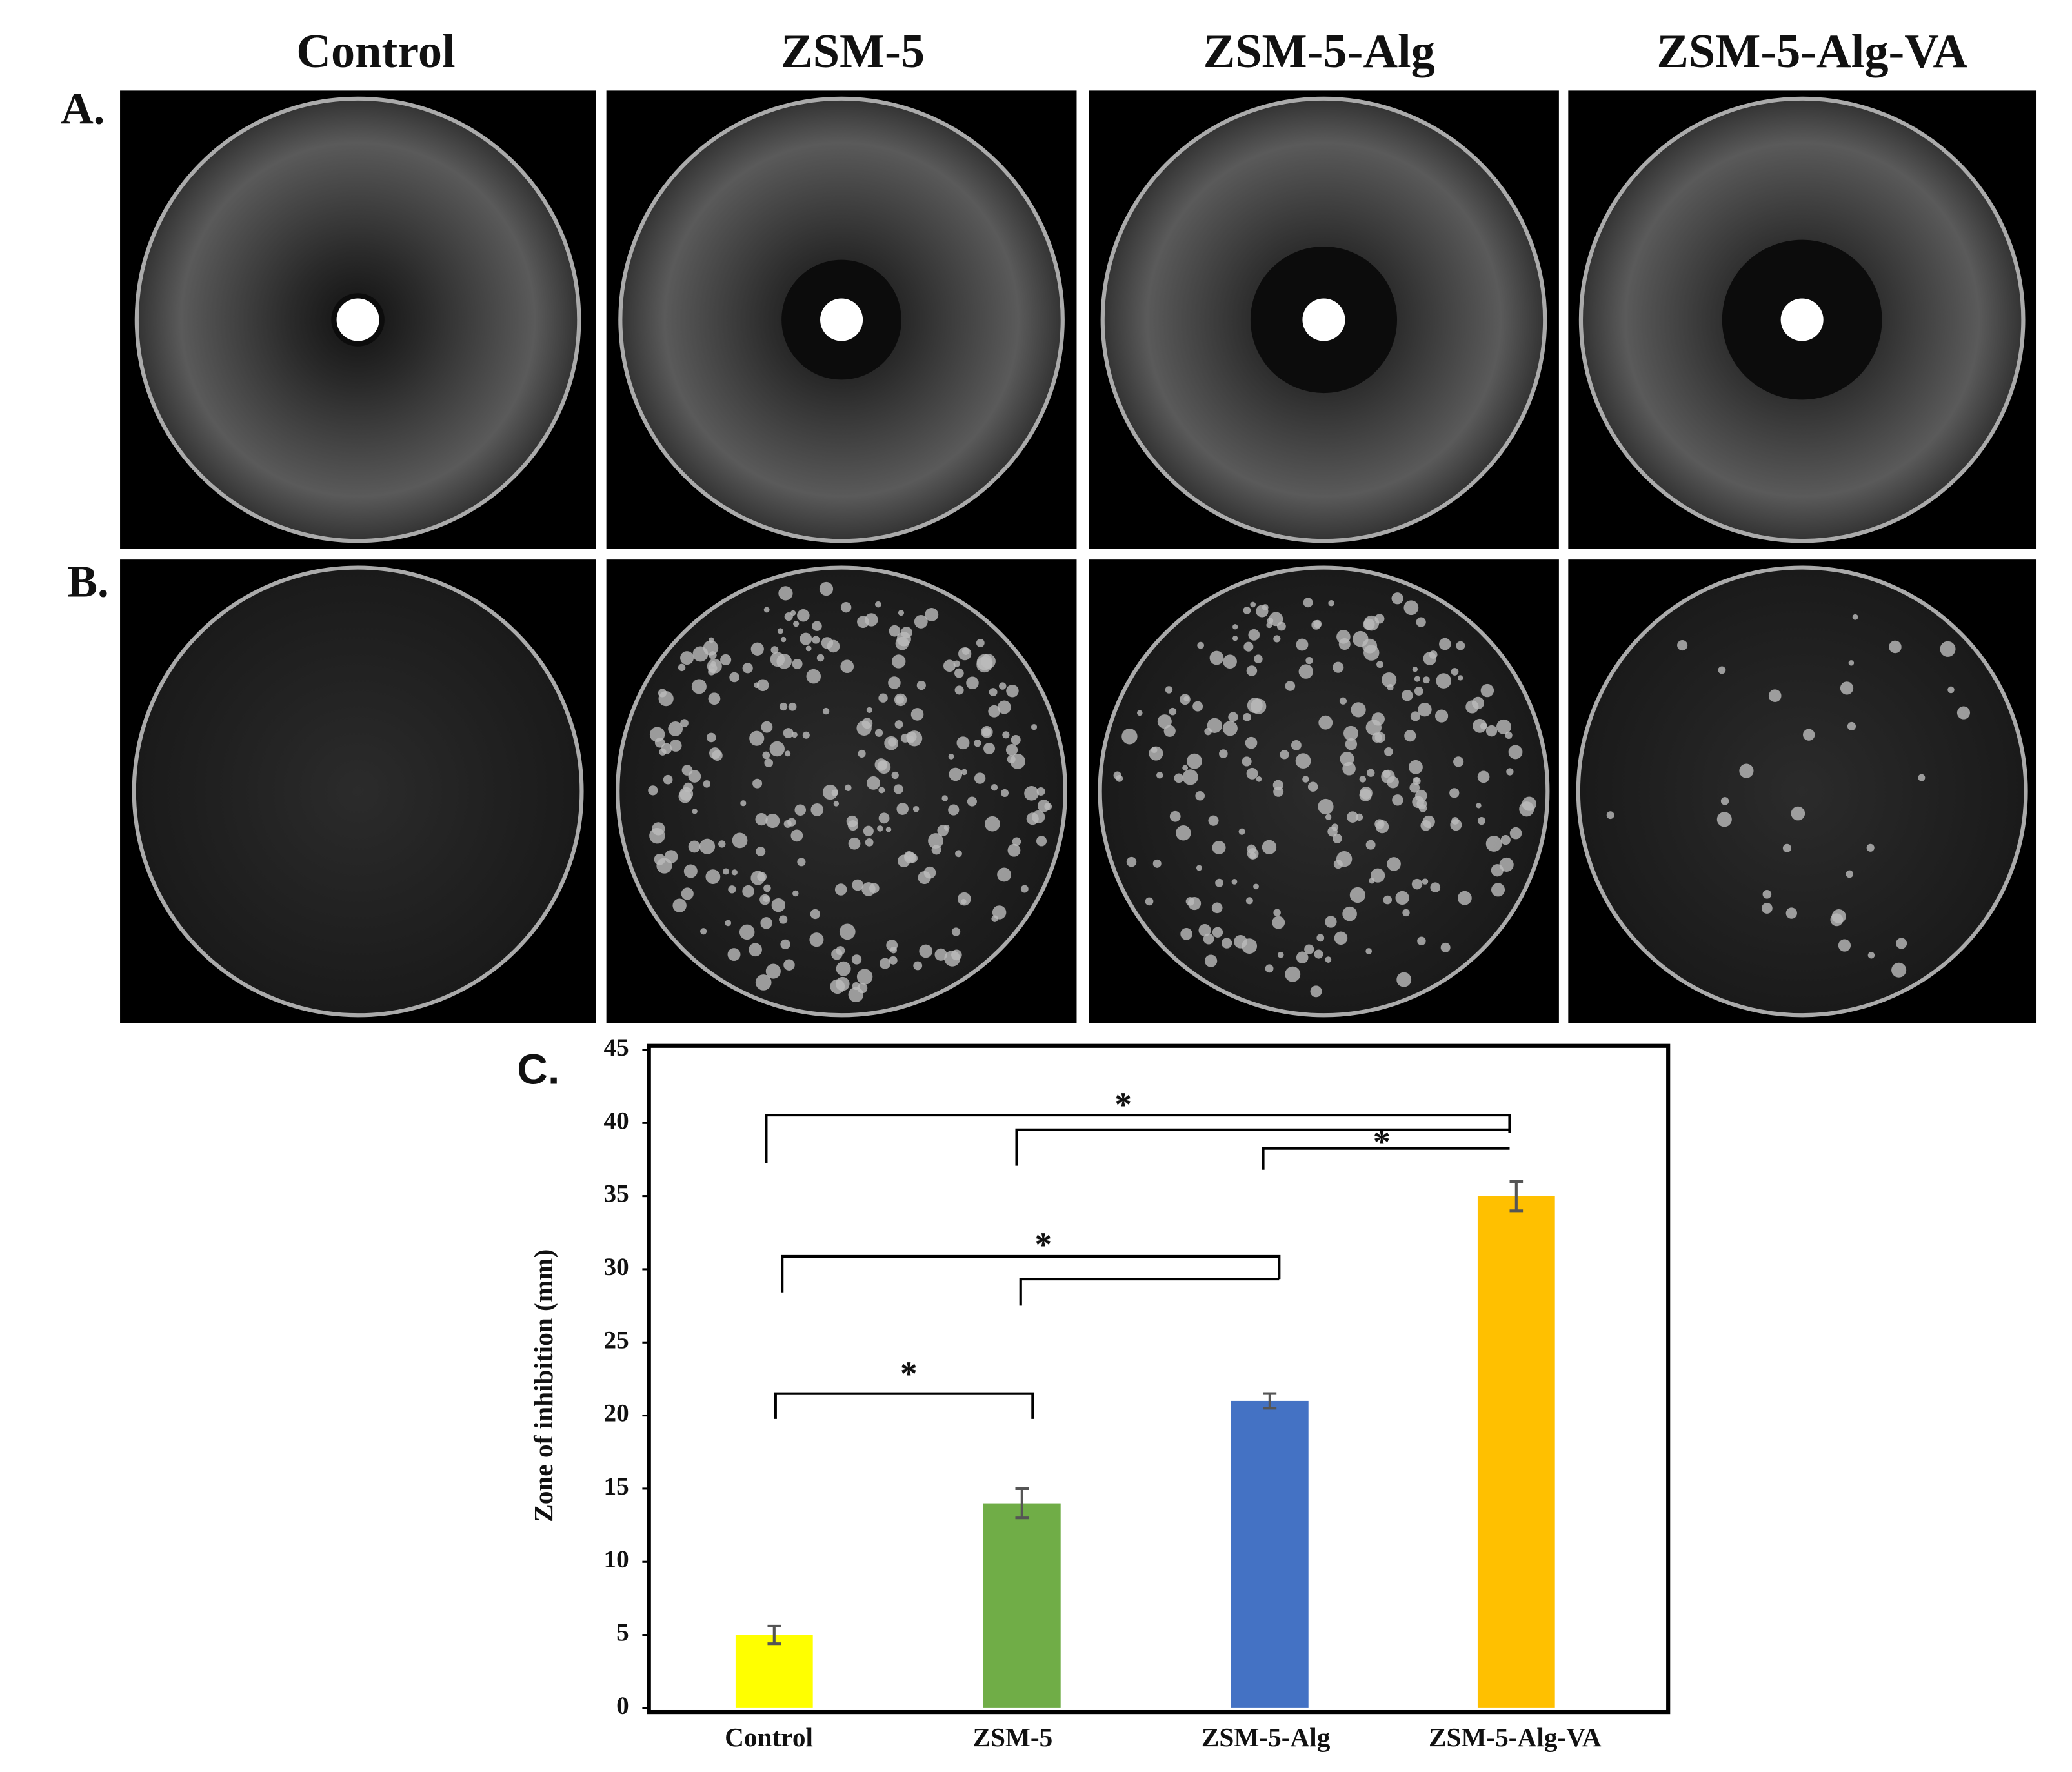 This screenshot has height=1772, width=2072. What do you see at coordinates (622, 1633) in the screenshot?
I see `y-tick-label: 5` at bounding box center [622, 1633].